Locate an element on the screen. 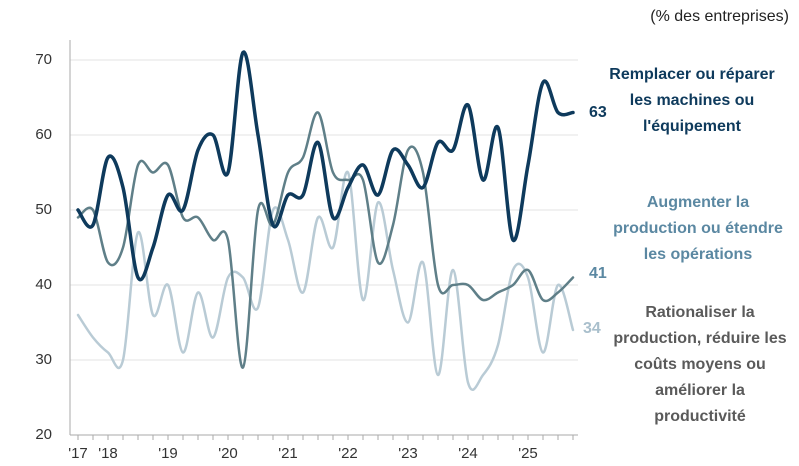 The height and width of the screenshot is (466, 799). y-tick-label: 50 is located at coordinates (43, 209).